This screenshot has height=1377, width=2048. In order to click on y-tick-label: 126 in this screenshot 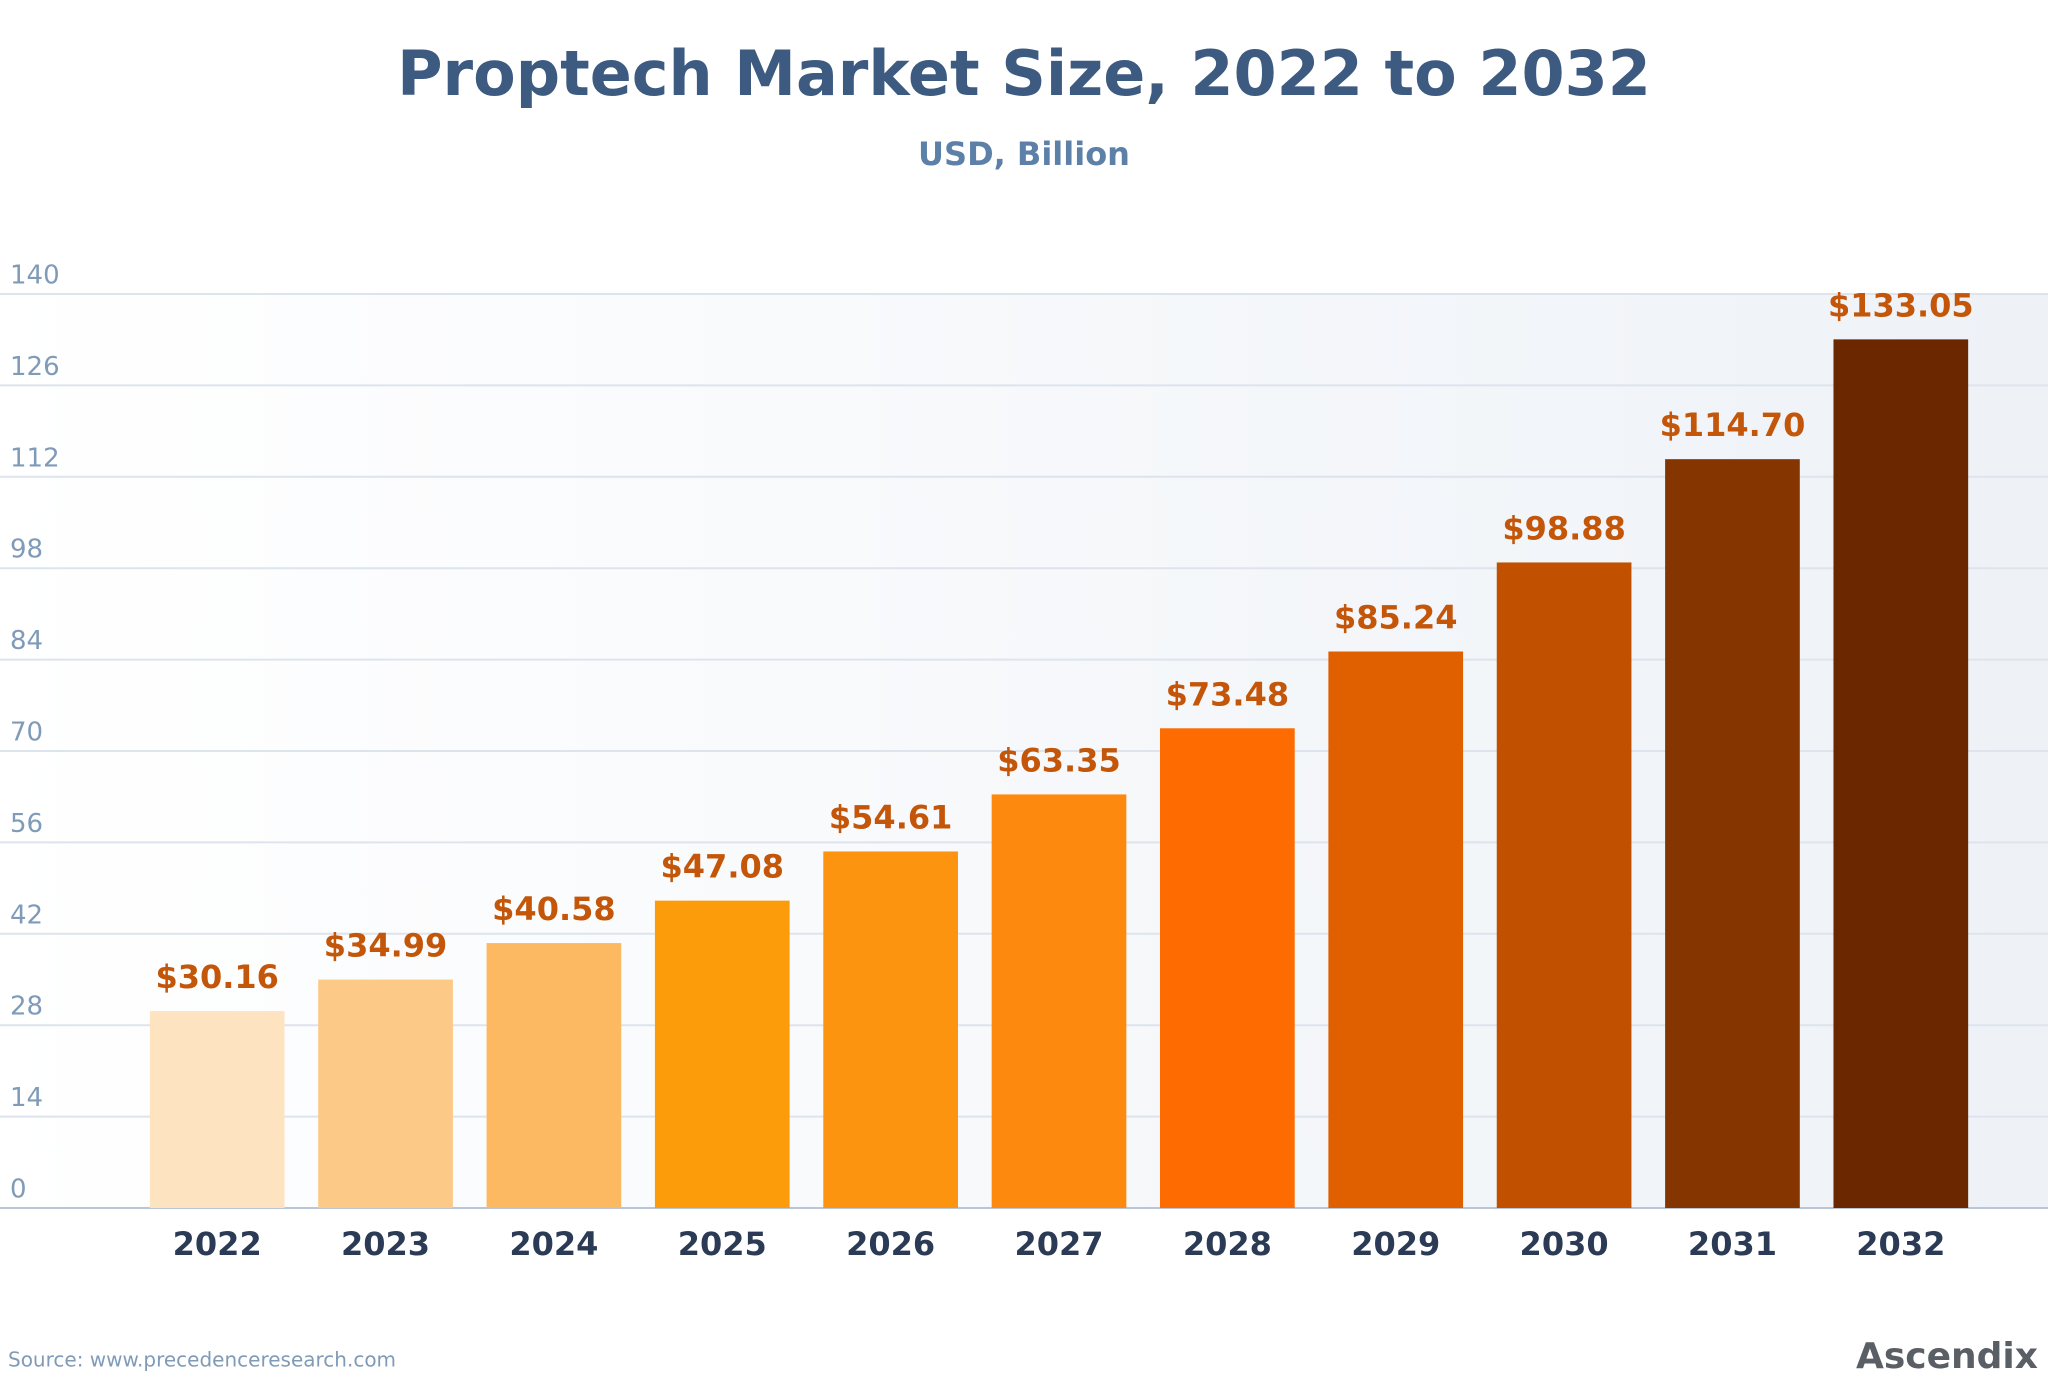, I will do `click(35, 367)`.